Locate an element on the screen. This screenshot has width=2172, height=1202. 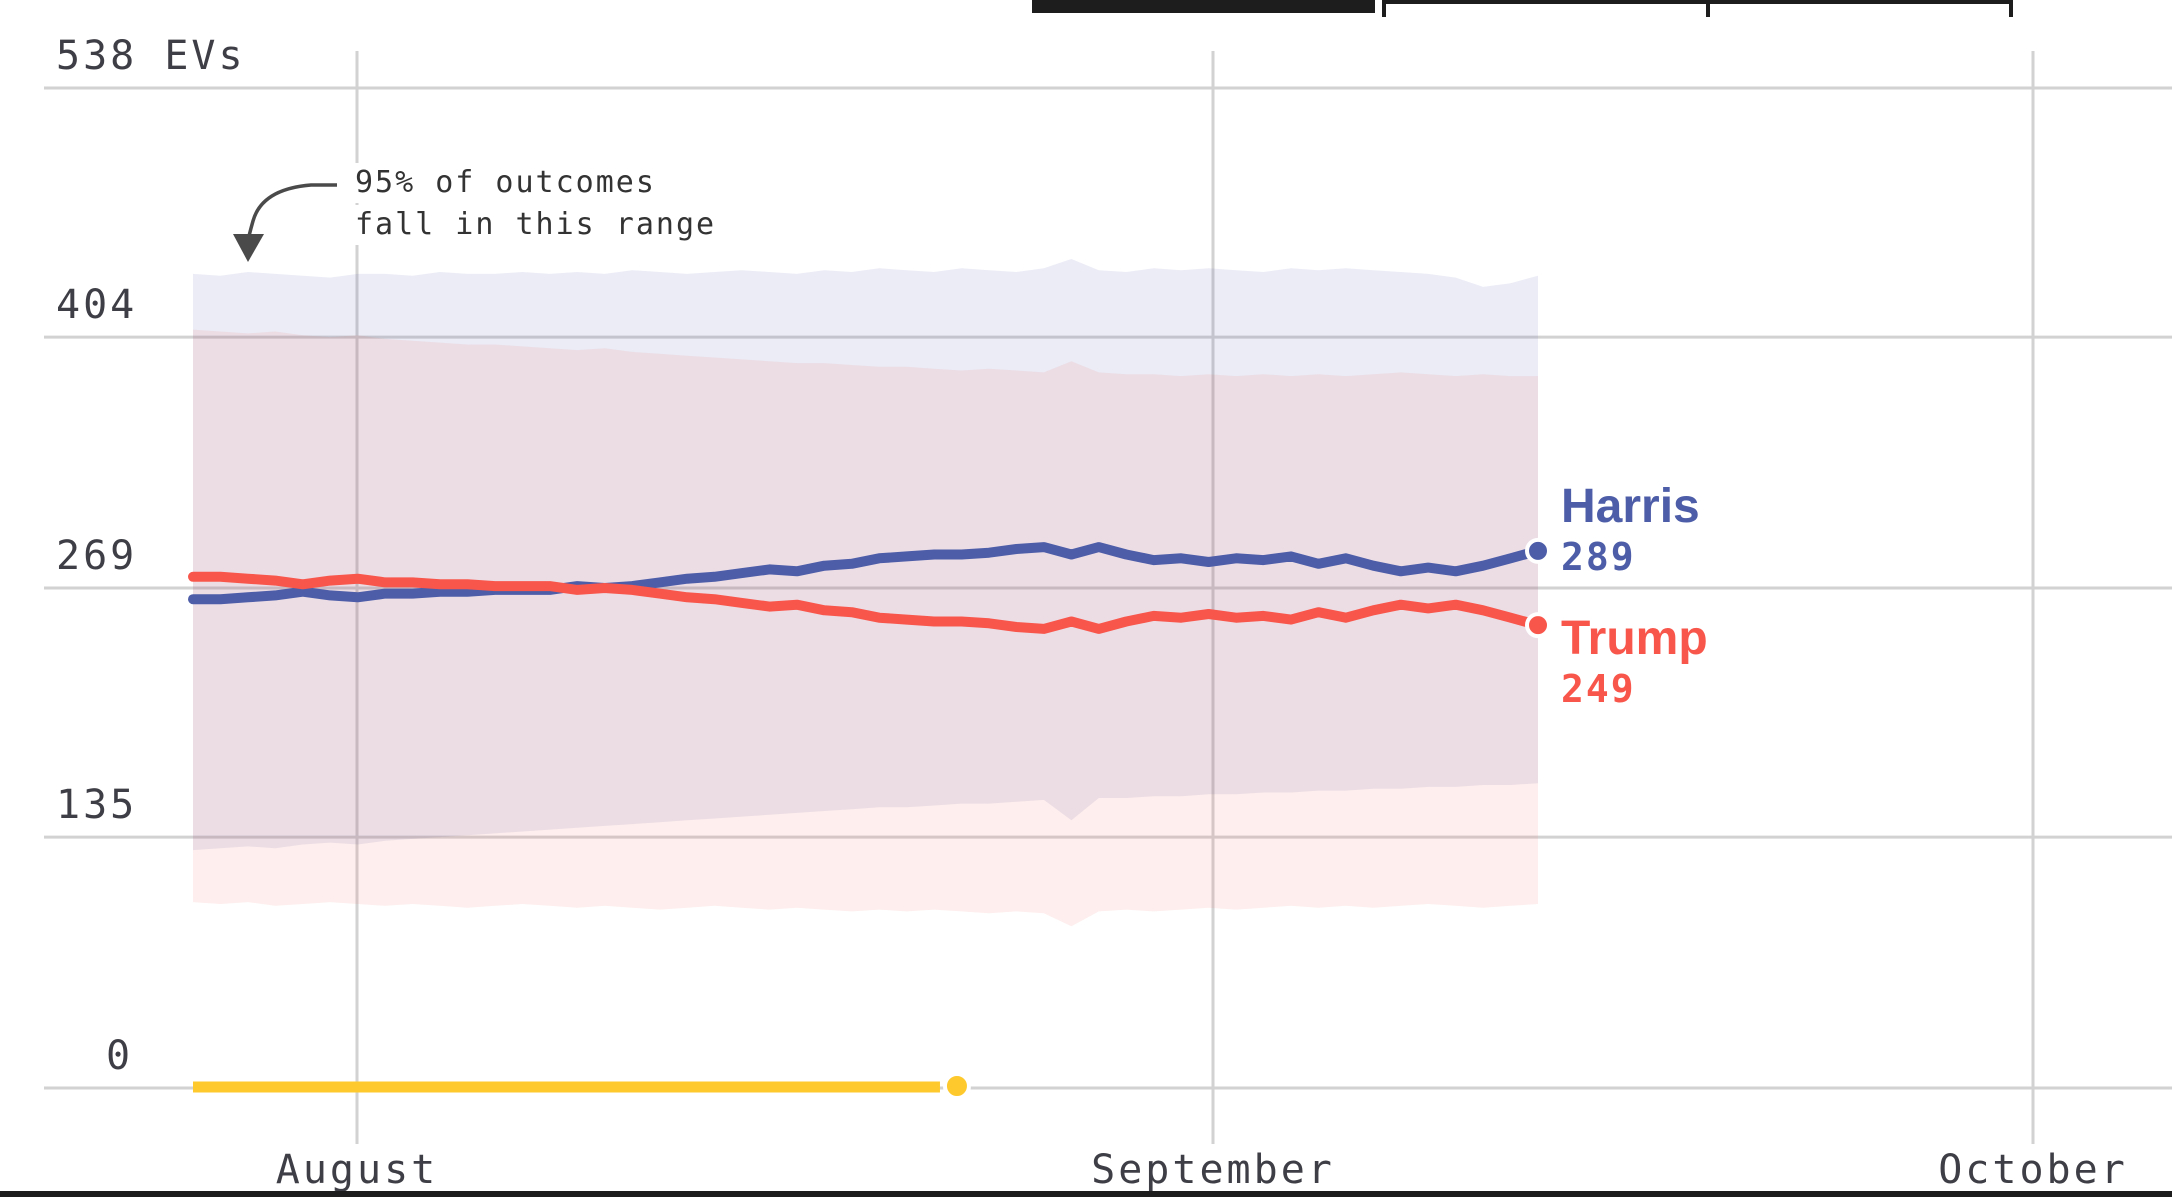
trump-line is located at coordinates (865, 602).